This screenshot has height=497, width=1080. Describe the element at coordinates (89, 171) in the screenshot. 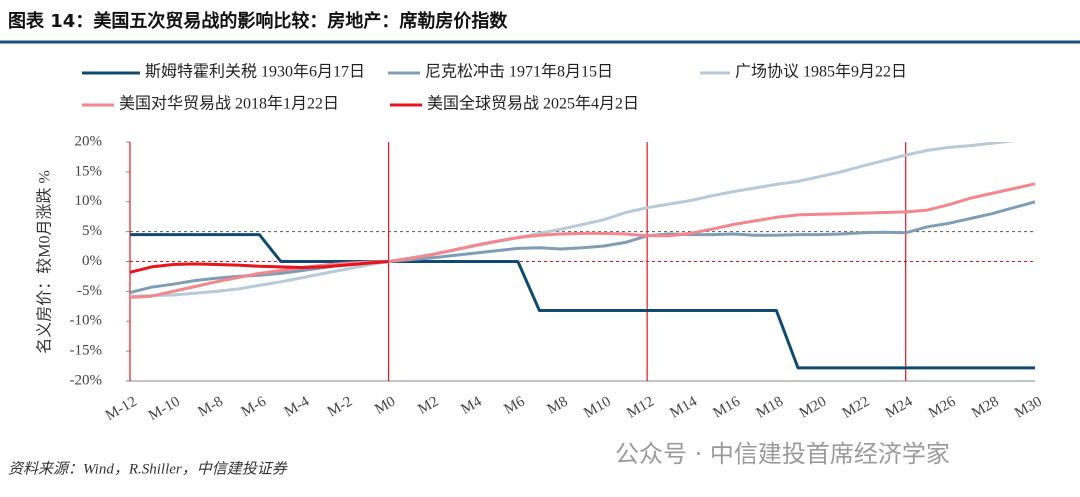

I see `y-tick-label: 15%` at that location.